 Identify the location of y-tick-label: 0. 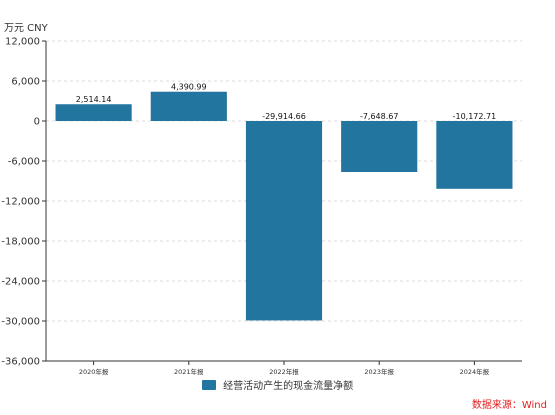
(37, 122).